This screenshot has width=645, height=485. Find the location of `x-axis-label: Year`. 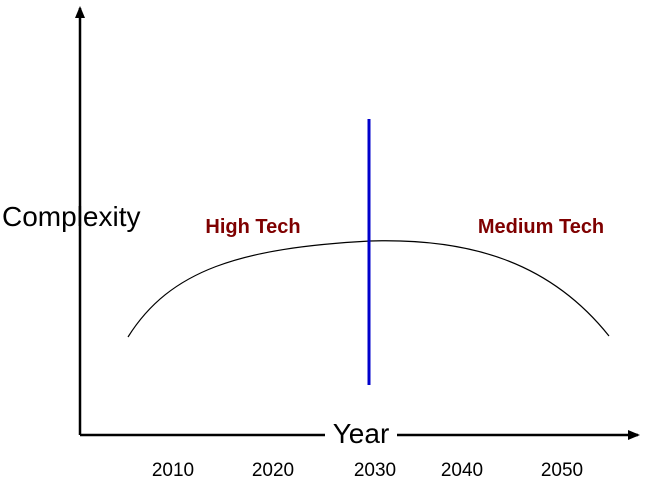

x-axis-label: Year is located at coordinates (361, 433).